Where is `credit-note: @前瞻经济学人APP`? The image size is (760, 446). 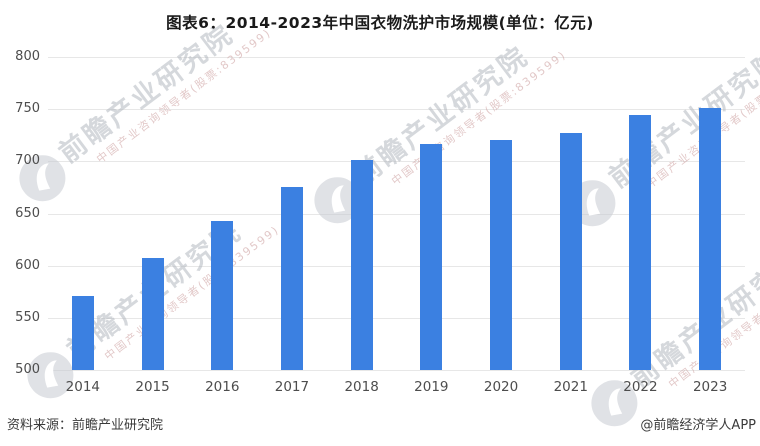
credit-note: @前瞻经济学人APP is located at coordinates (698, 425).